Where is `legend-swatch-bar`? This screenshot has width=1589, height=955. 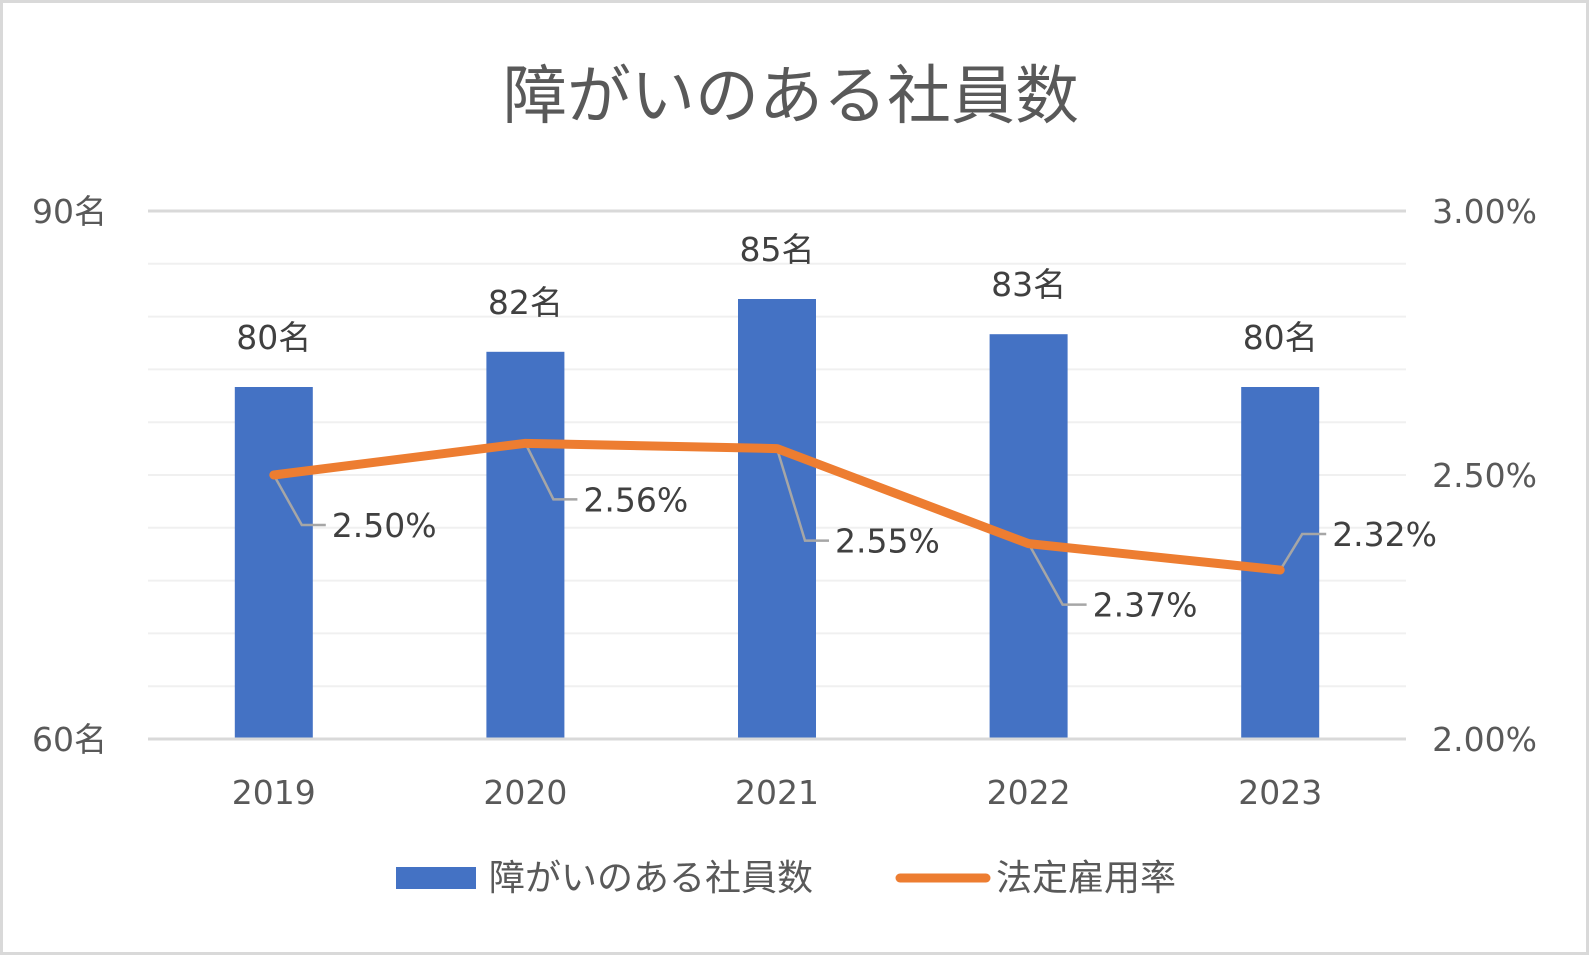
legend-swatch-bar is located at coordinates (436, 878).